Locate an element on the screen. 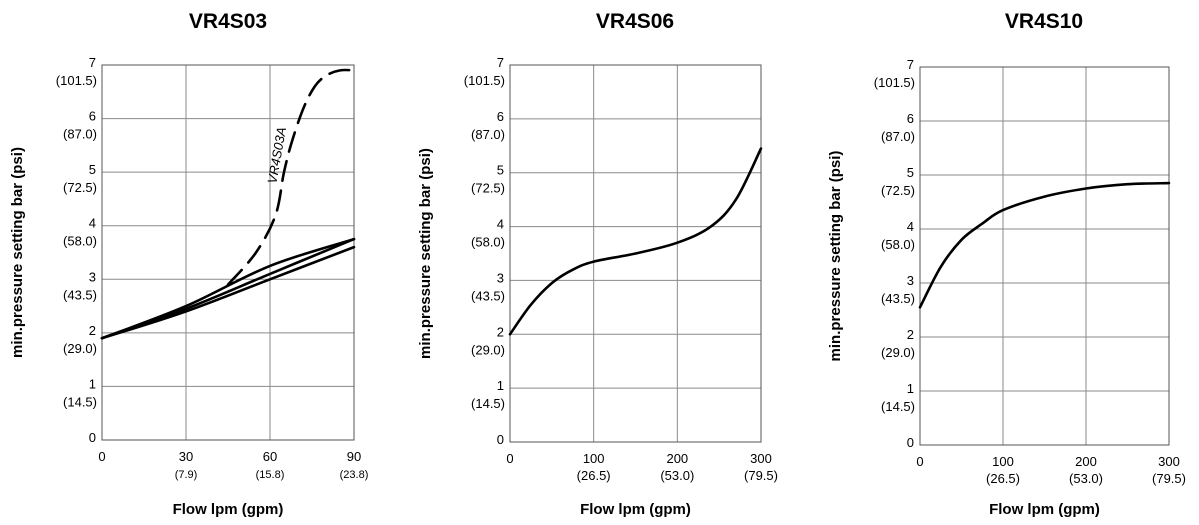  x-tick-label: 60 is located at coordinates (270, 456).